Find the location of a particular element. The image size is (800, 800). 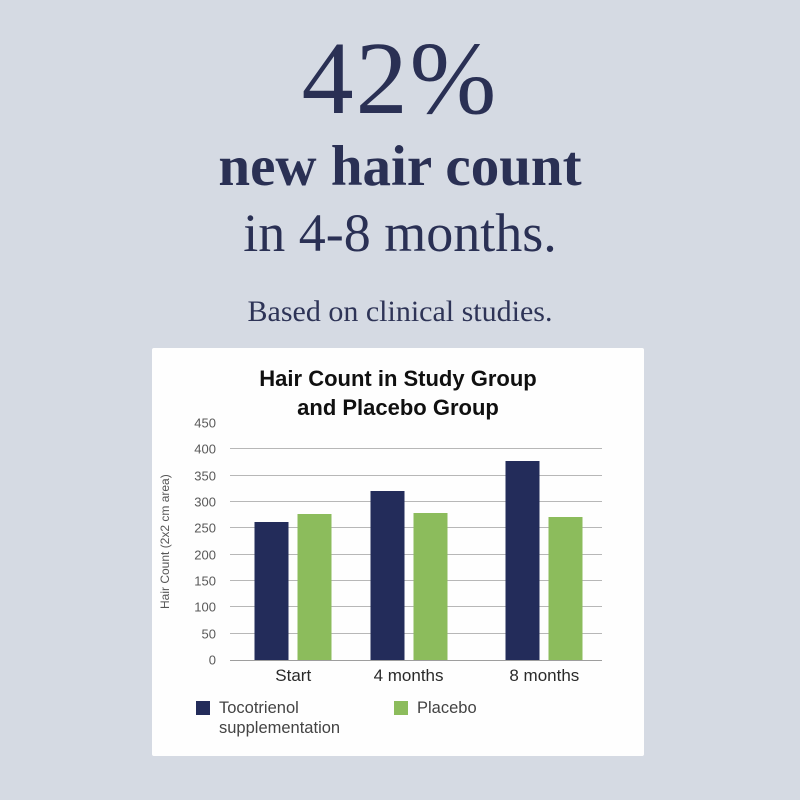

legend-entry: Tocotrienol supplementation is located at coordinates (290, 719).